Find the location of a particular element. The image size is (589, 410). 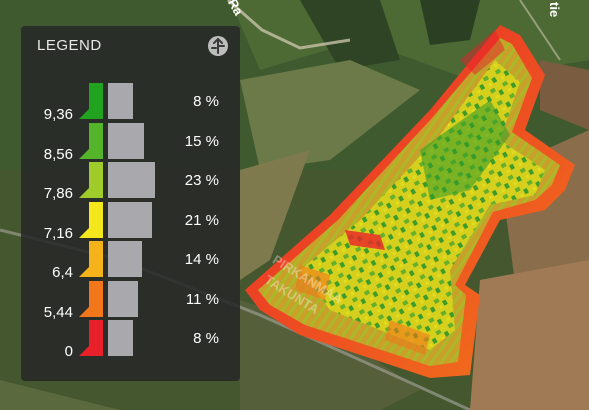

legend-row: 8,56 15 % is located at coordinates (130, 142).